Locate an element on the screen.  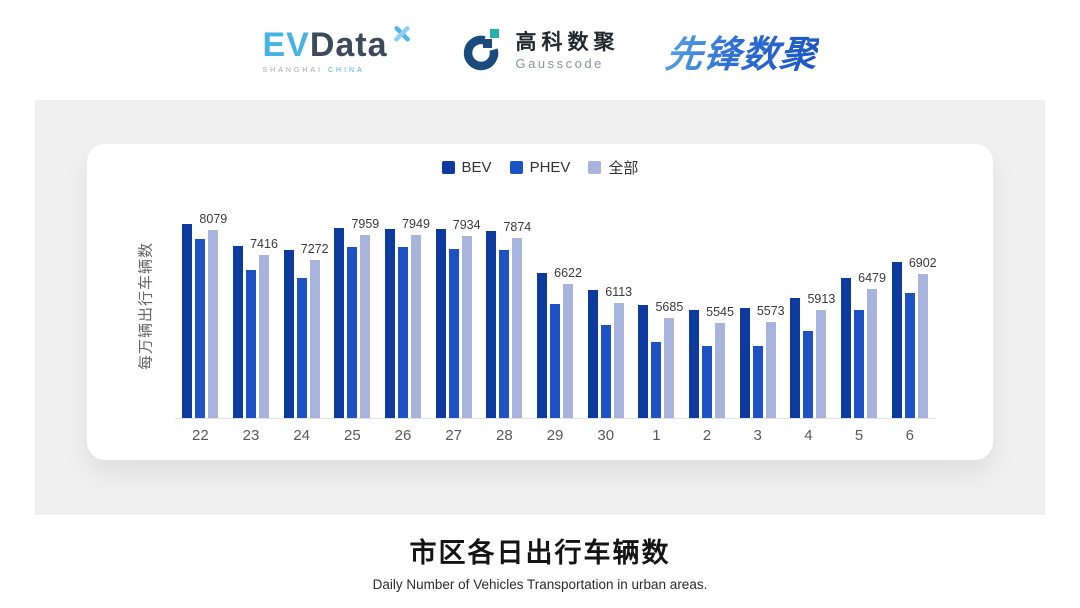
header-logos: EV Data SHANGHAI CHINA is located at coordinates (540, 51).